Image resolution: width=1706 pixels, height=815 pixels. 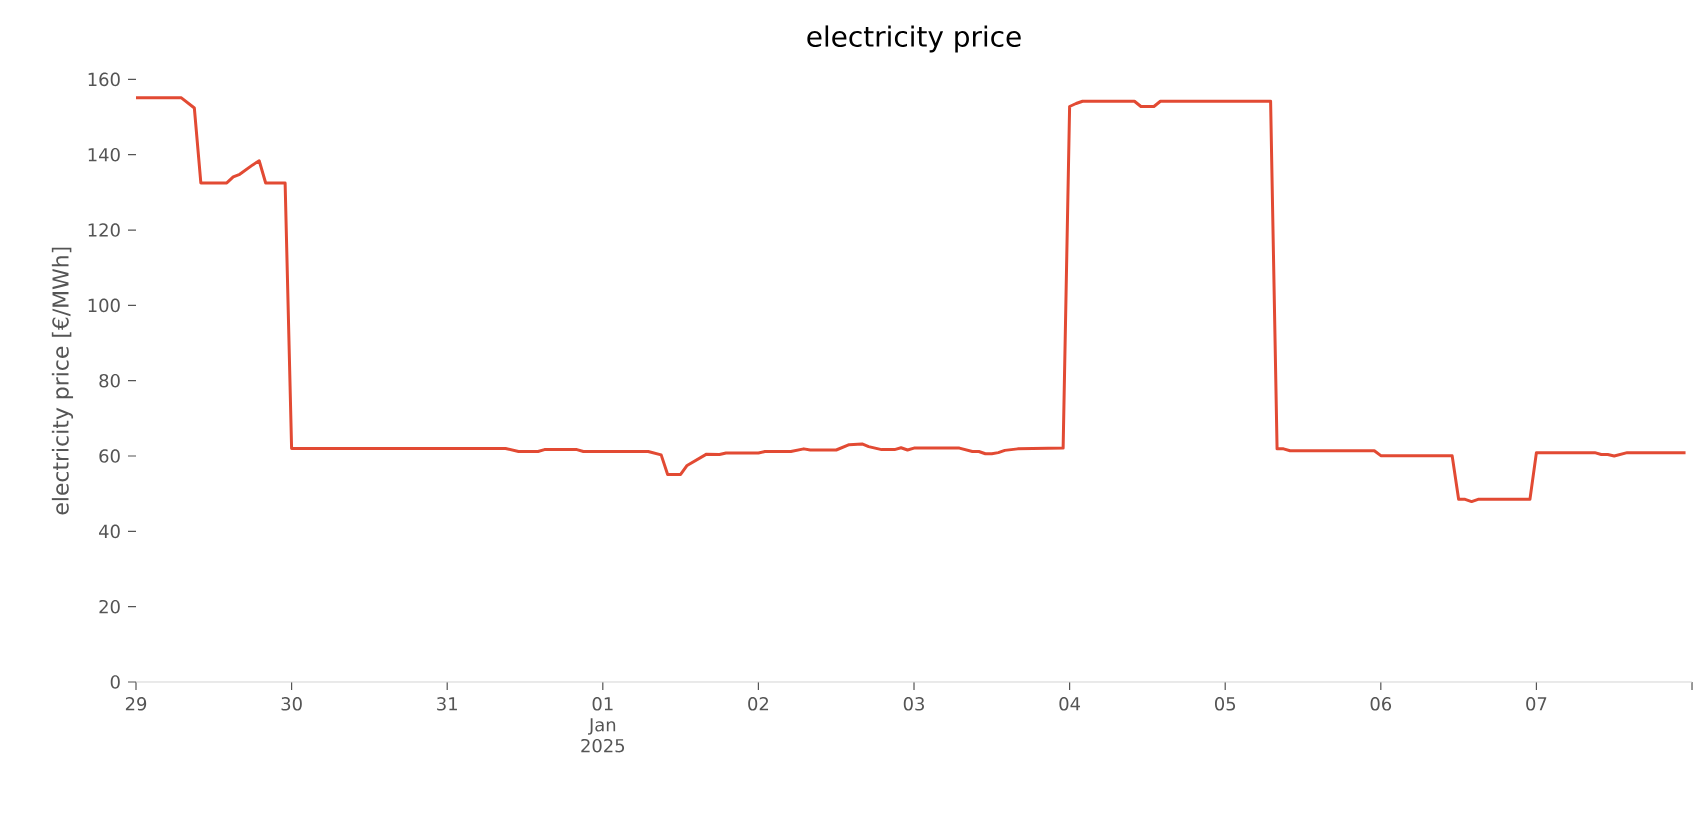 I want to click on y-tick-label: 40, so click(x=109, y=531).